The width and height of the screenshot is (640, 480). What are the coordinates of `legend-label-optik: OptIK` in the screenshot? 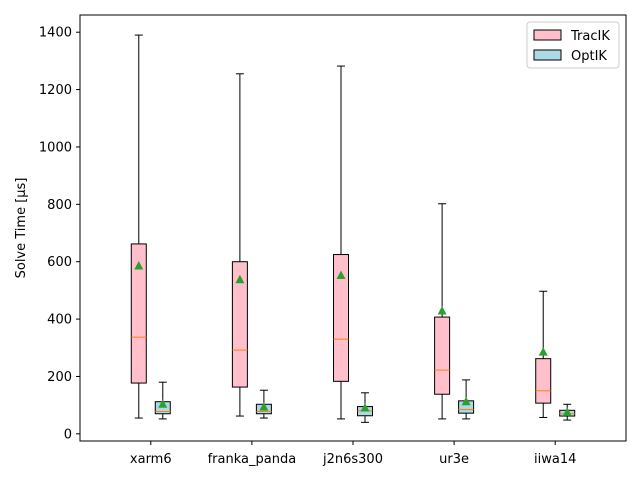 It's located at (589, 56).